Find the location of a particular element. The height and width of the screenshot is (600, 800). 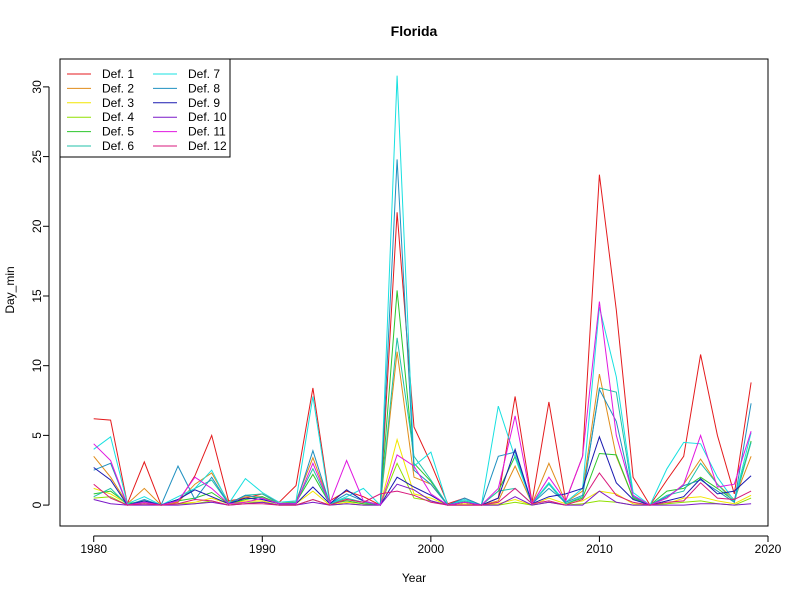

x-tick-label-1990: 1990 is located at coordinates (262, 549).